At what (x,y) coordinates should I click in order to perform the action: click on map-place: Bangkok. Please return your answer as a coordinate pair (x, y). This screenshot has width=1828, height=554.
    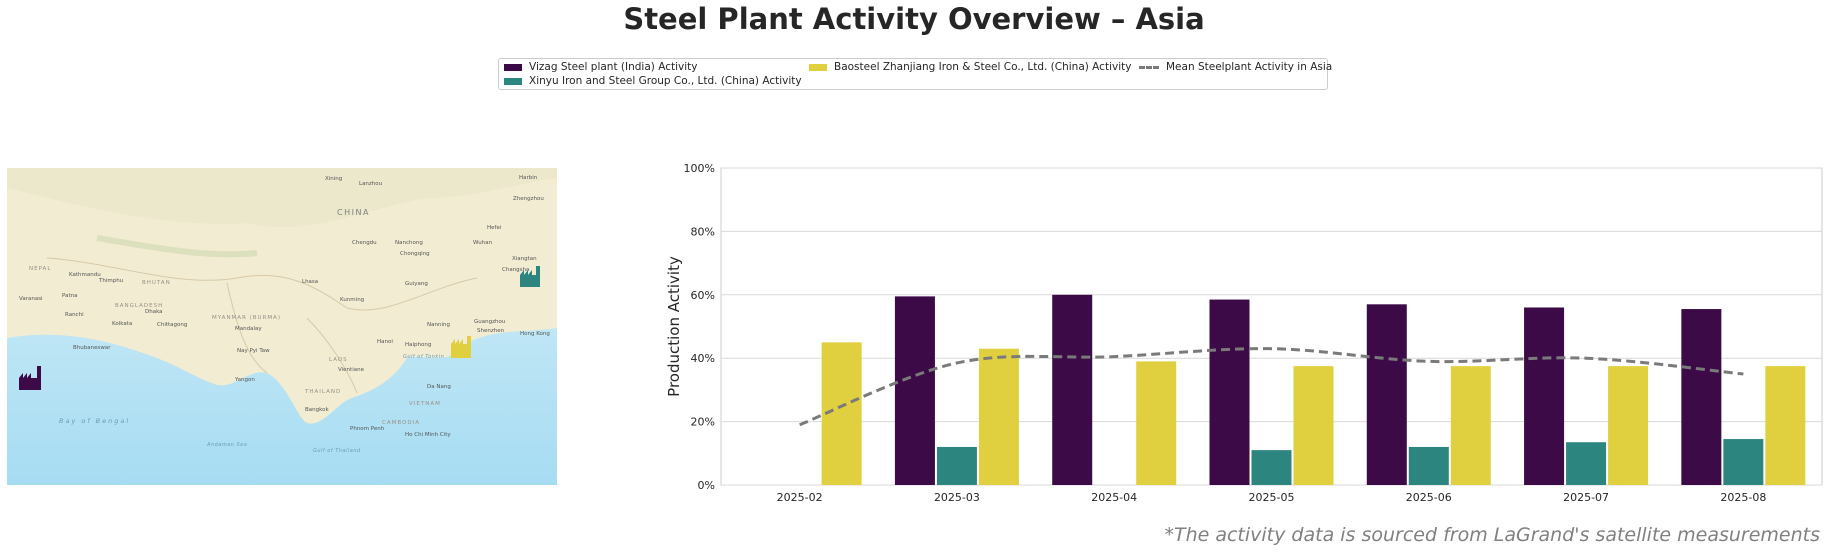
    Looking at the image, I should click on (317, 410).